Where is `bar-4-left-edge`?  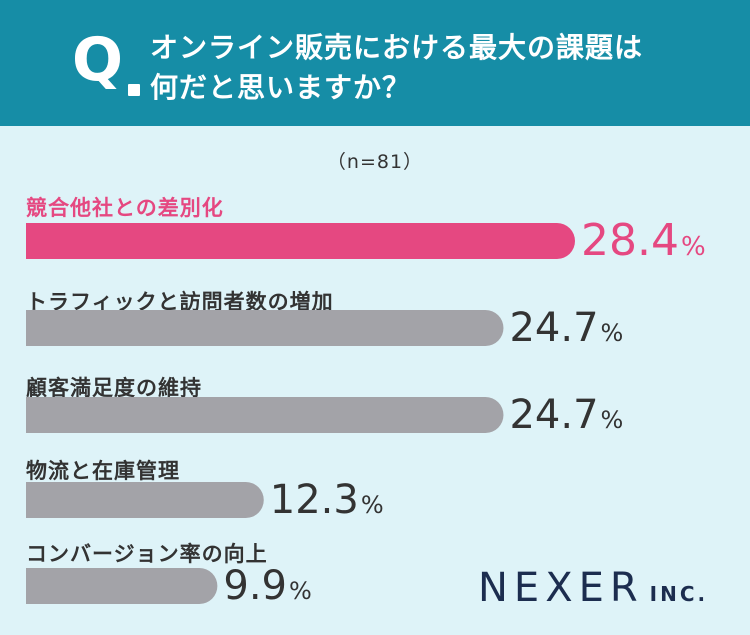 bar-4-left-edge is located at coordinates (36, 500).